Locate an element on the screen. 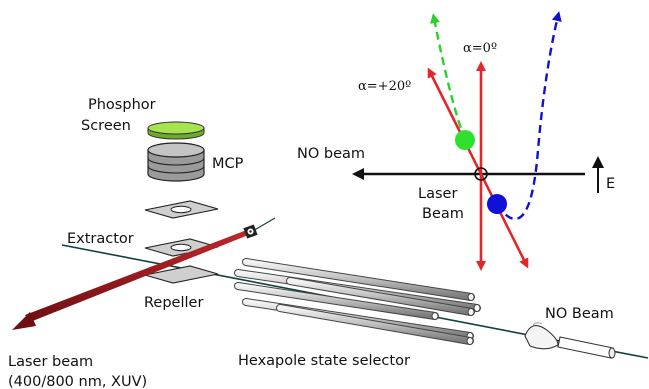  no-beam-source-label: NO Beam is located at coordinates (579, 314).